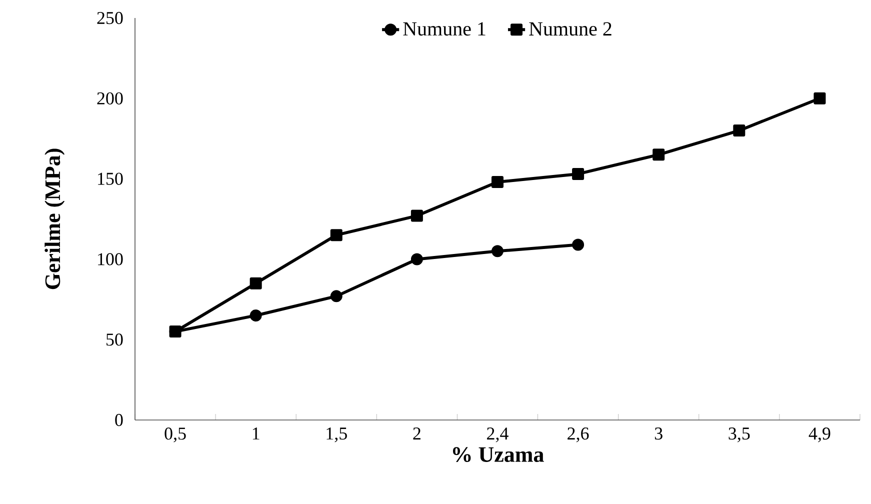 This screenshot has width=871, height=504. I want to click on x-tick-label: 1, so click(256, 434).